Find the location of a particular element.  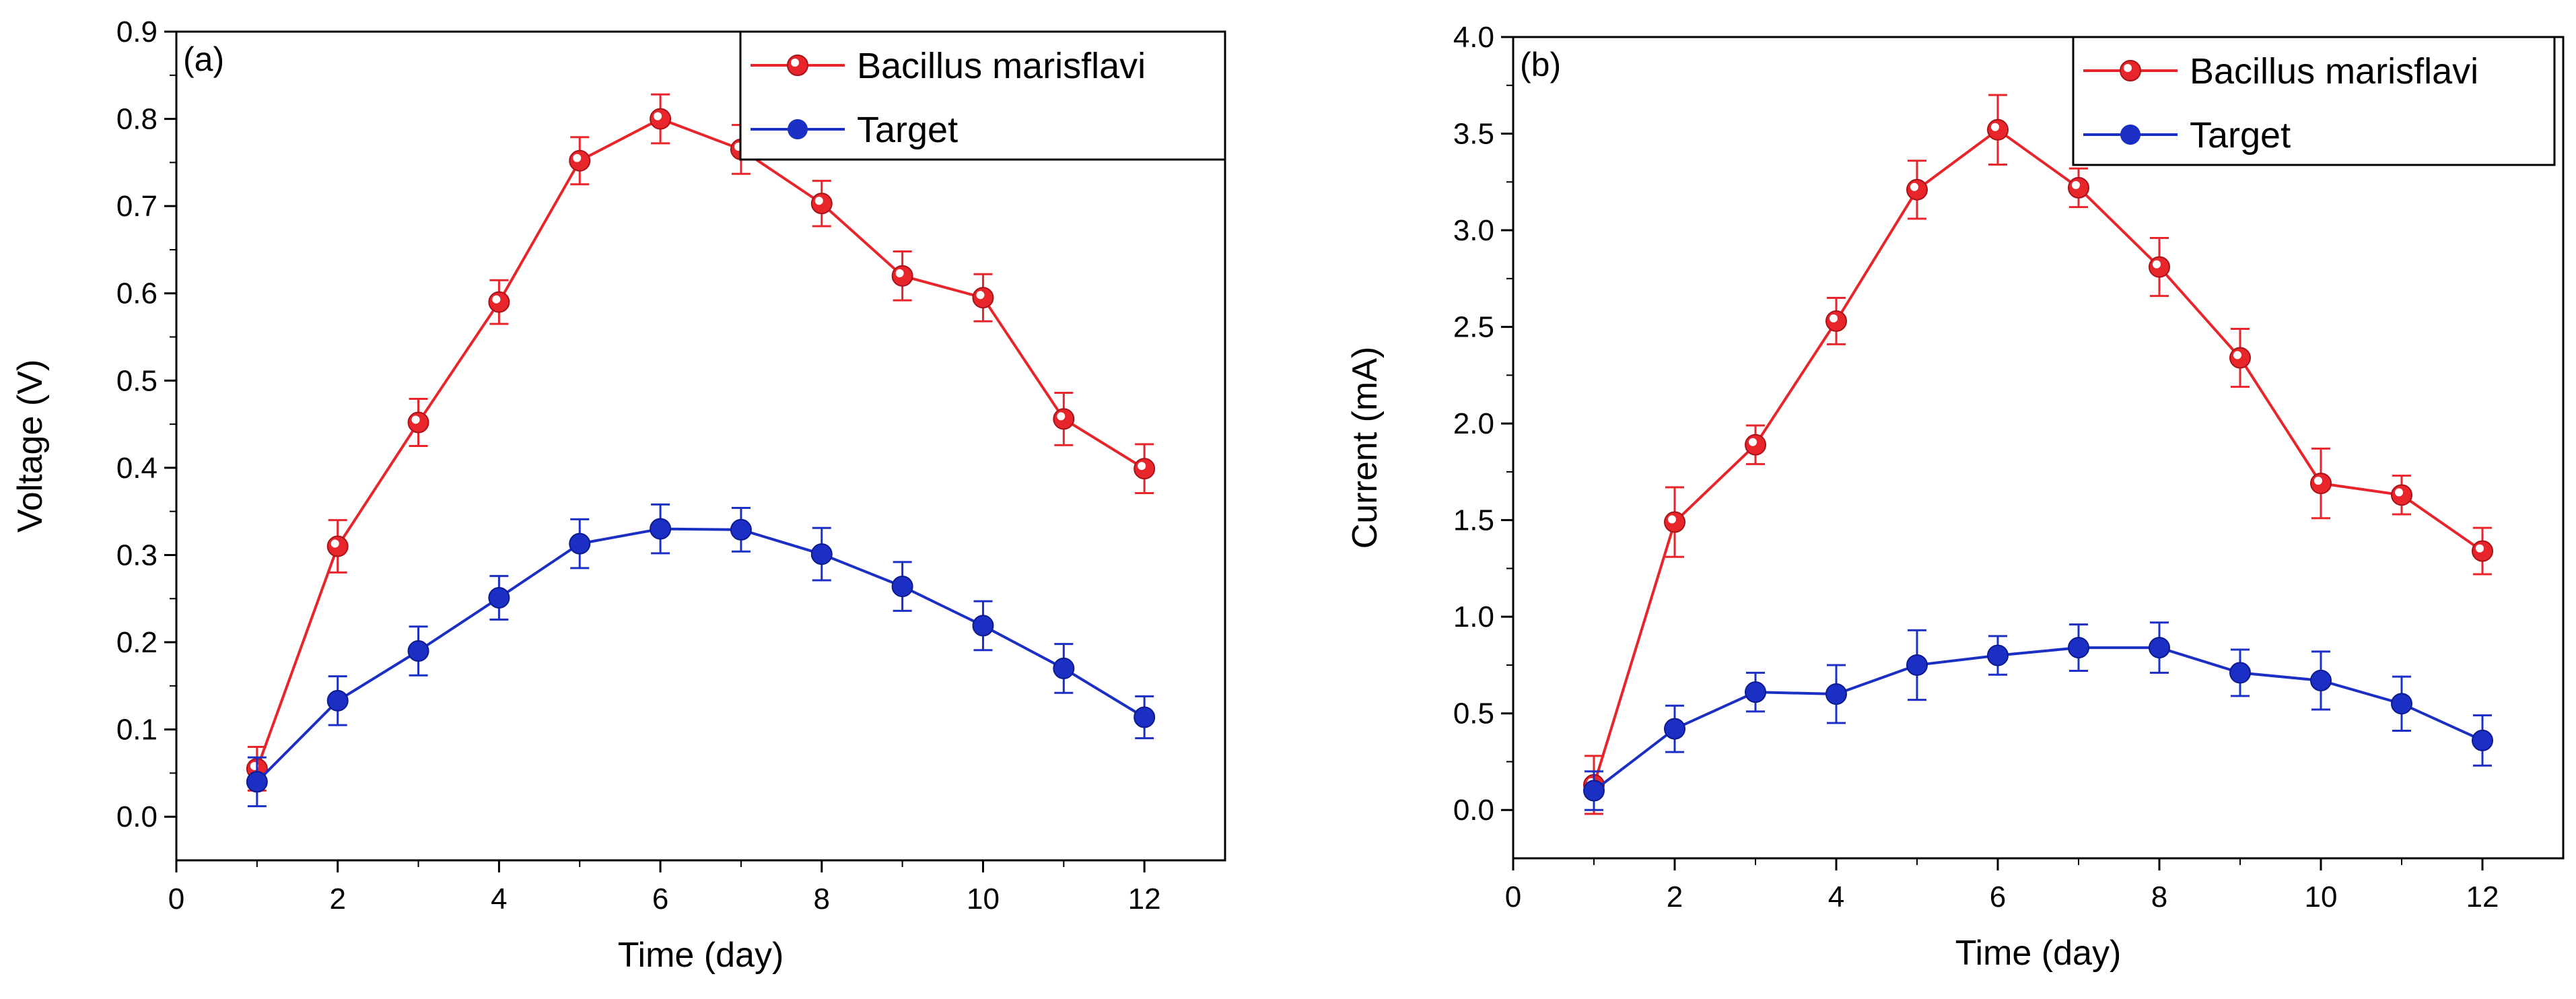

y-tick-label: 0.1 is located at coordinates (137, 731).